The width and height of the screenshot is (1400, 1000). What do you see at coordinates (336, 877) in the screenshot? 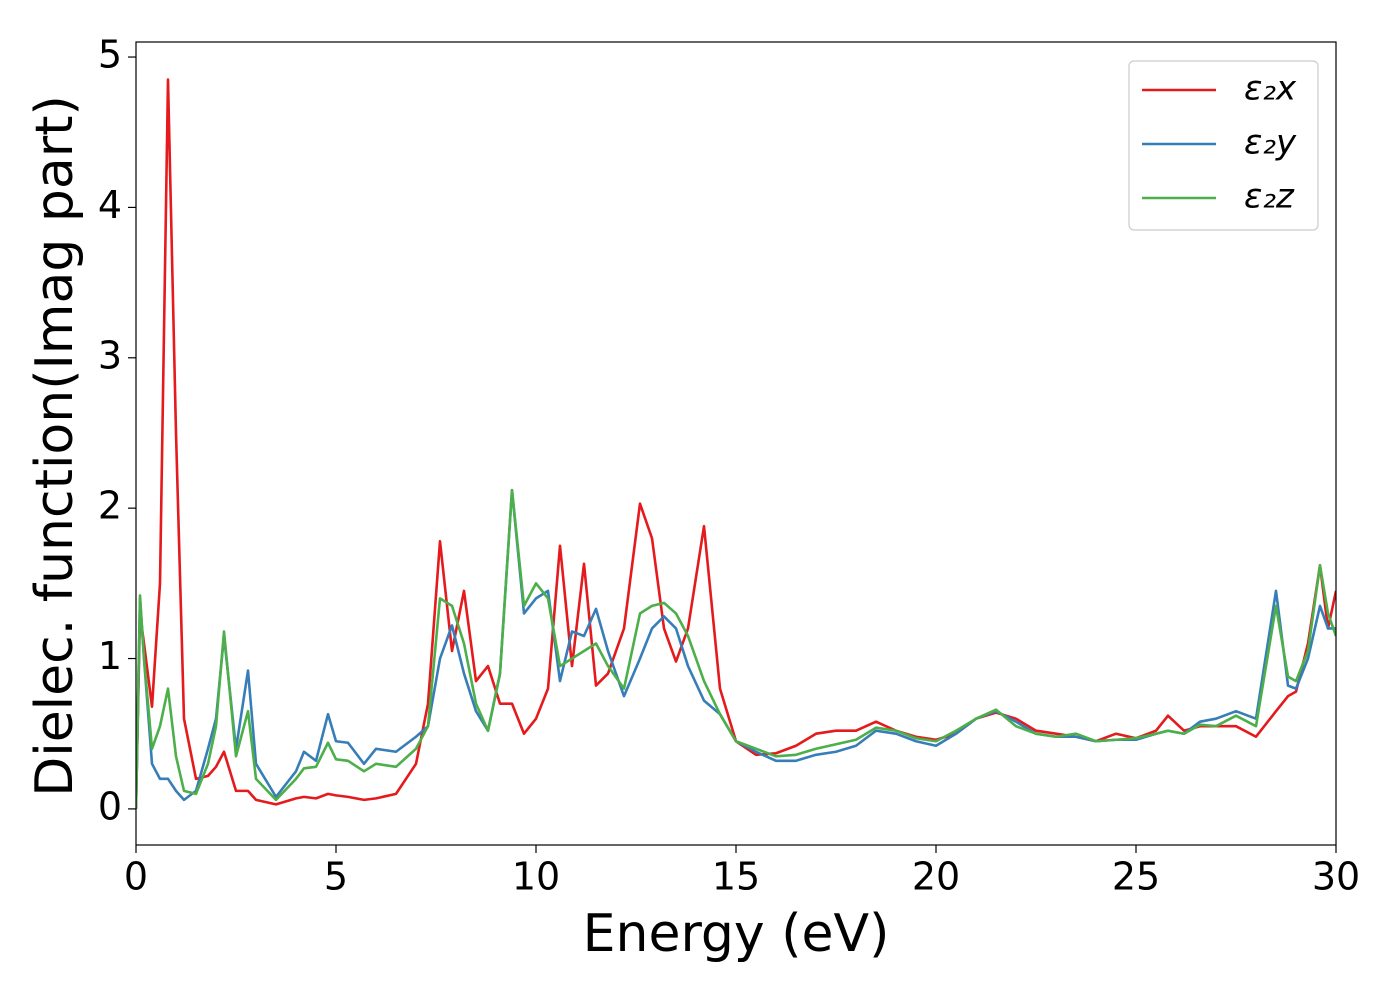
I see `x-tick-label: 5` at bounding box center [336, 877].